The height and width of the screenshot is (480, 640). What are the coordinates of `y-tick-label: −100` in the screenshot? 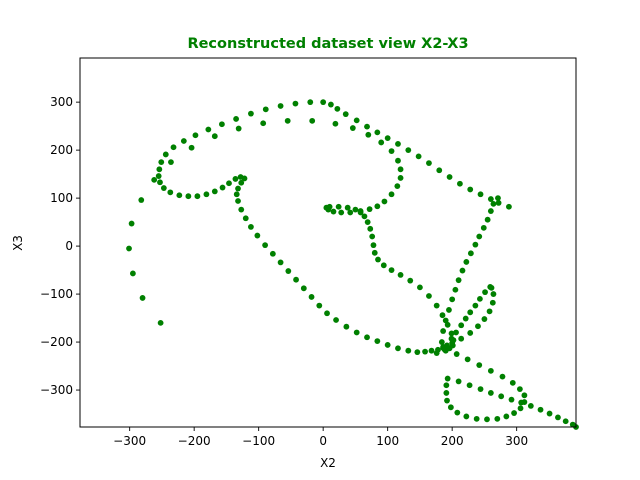 It's located at (56, 294).